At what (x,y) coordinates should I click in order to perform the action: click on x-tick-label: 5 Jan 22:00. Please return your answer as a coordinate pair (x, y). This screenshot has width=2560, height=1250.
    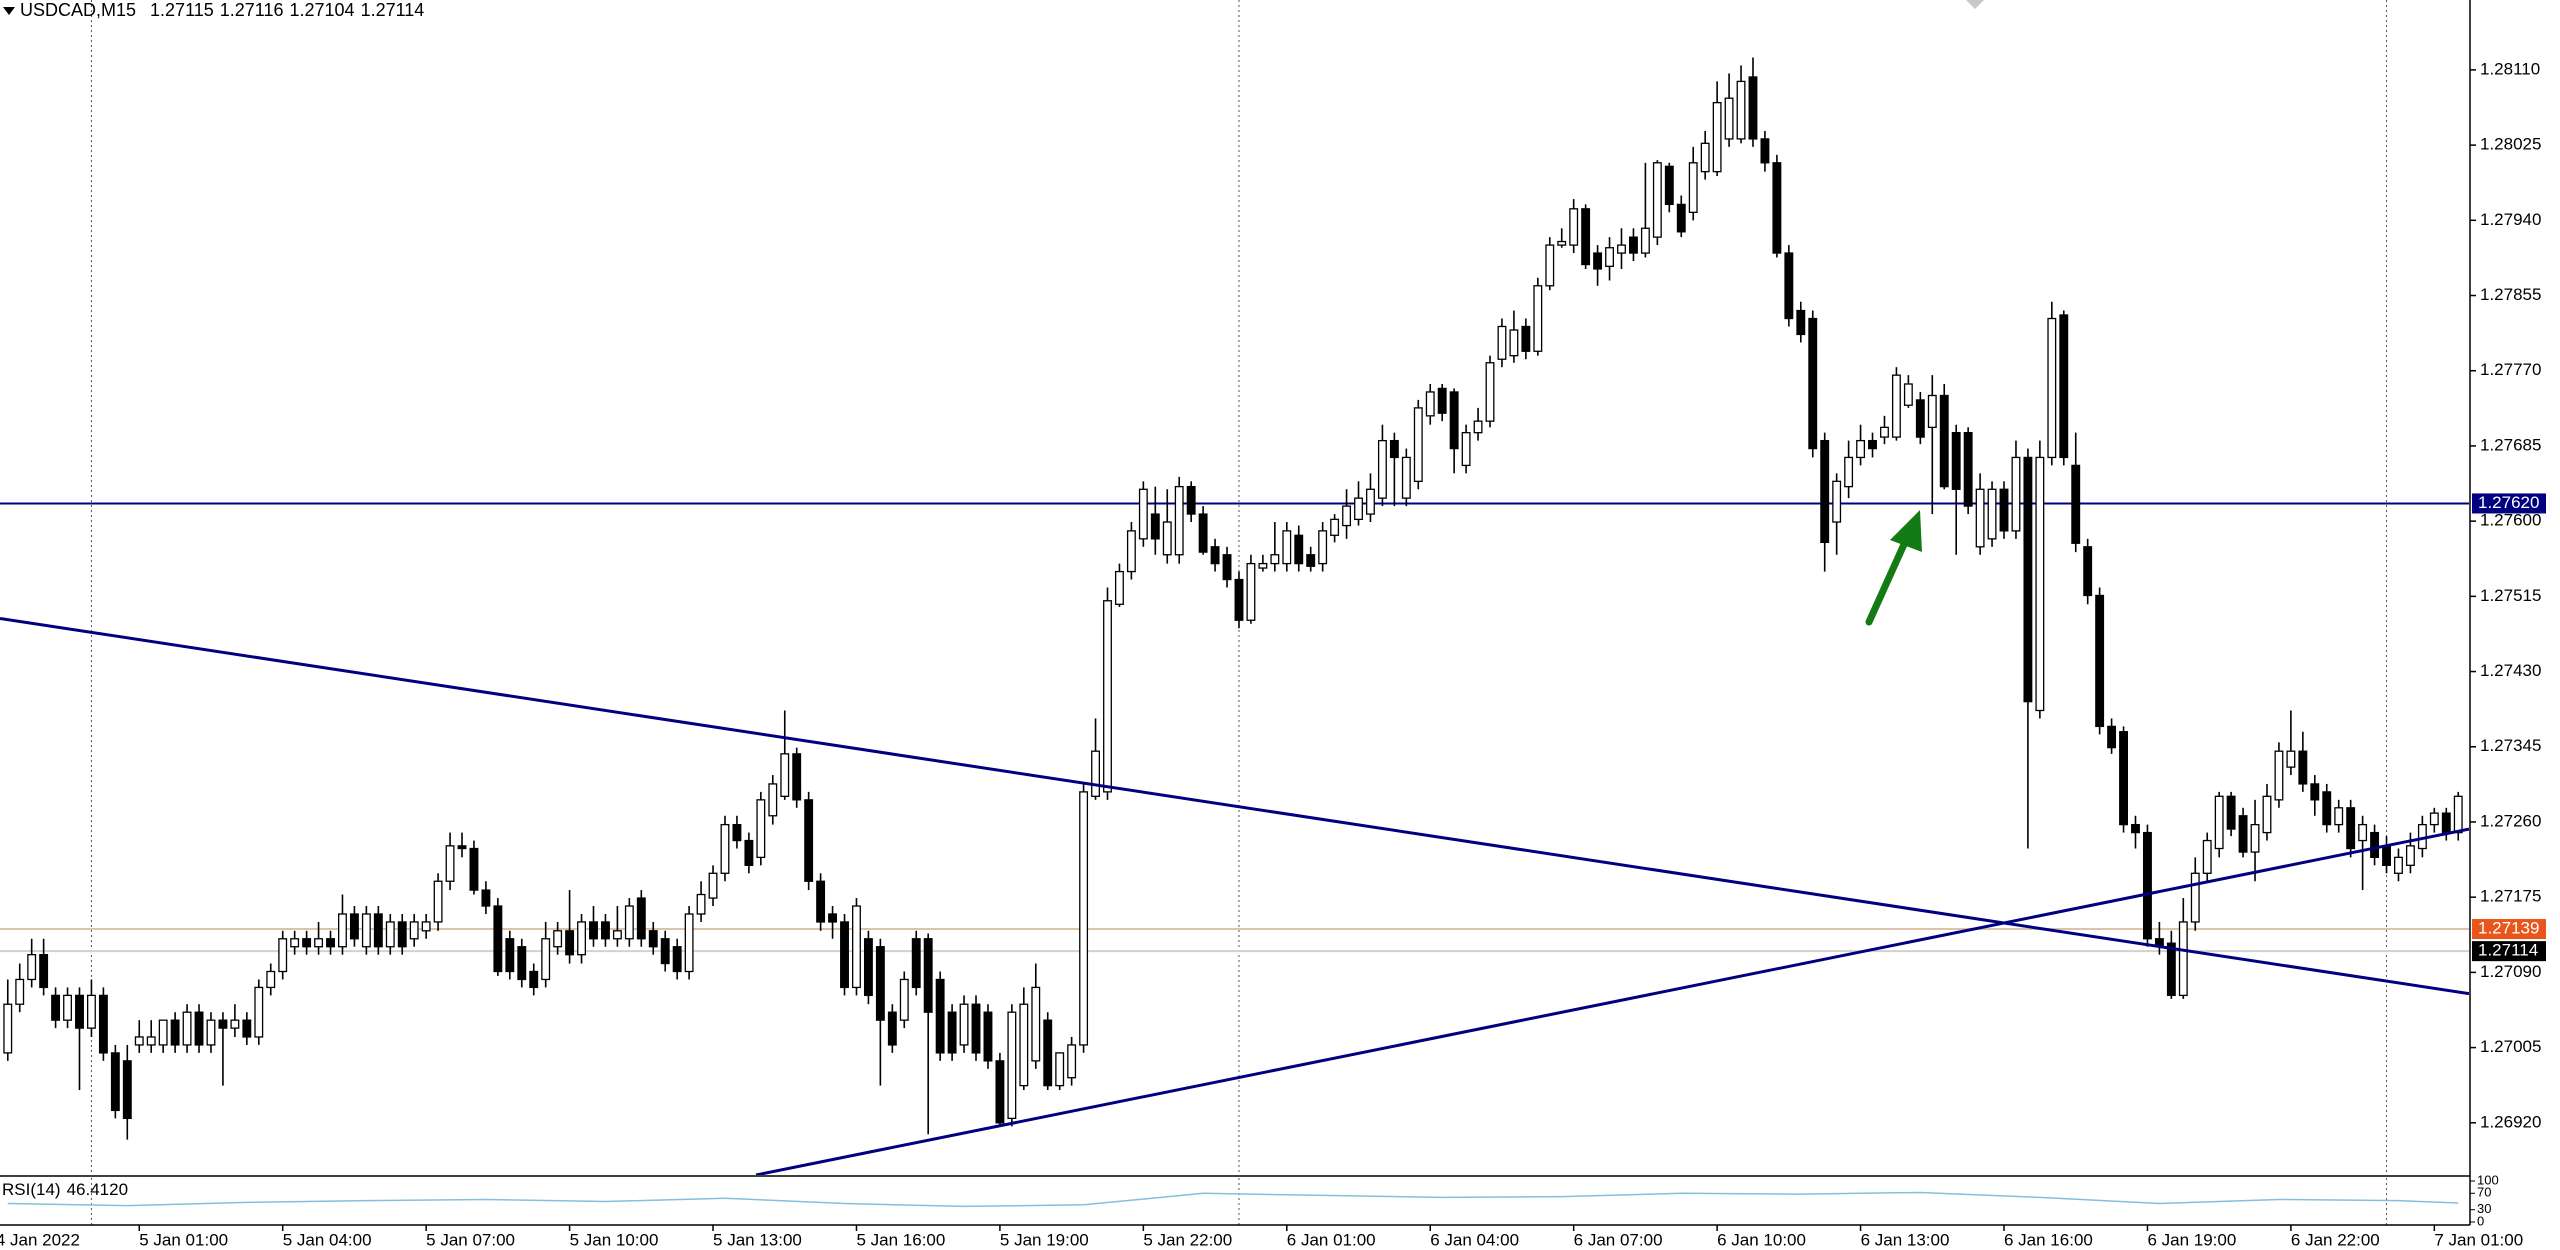
    Looking at the image, I should click on (1187, 1239).